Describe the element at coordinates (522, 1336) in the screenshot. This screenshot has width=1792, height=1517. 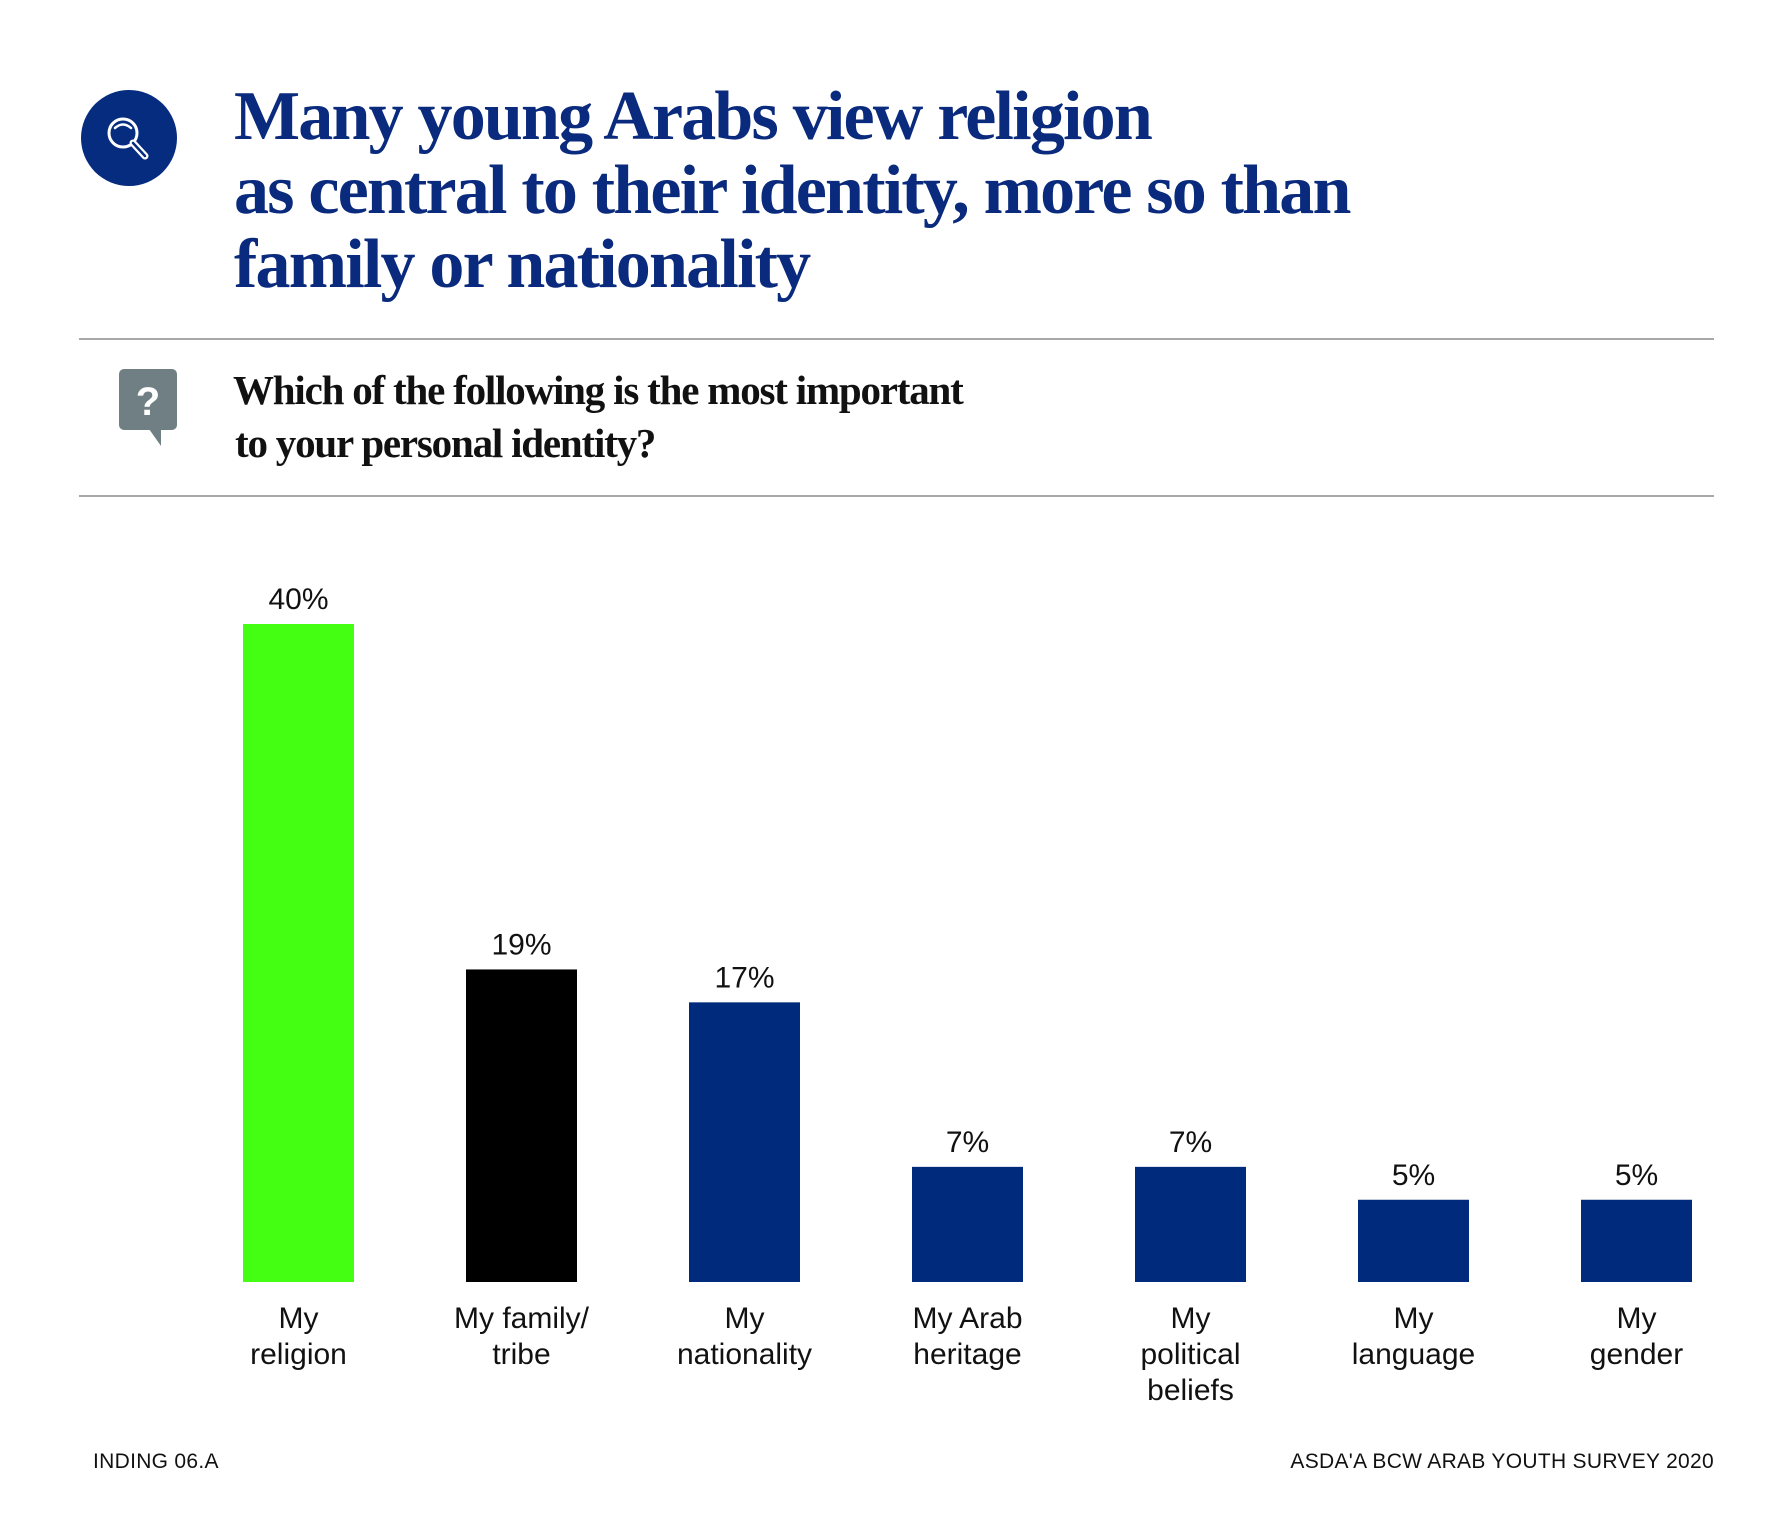
I see `category-label: My family/tribe` at that location.